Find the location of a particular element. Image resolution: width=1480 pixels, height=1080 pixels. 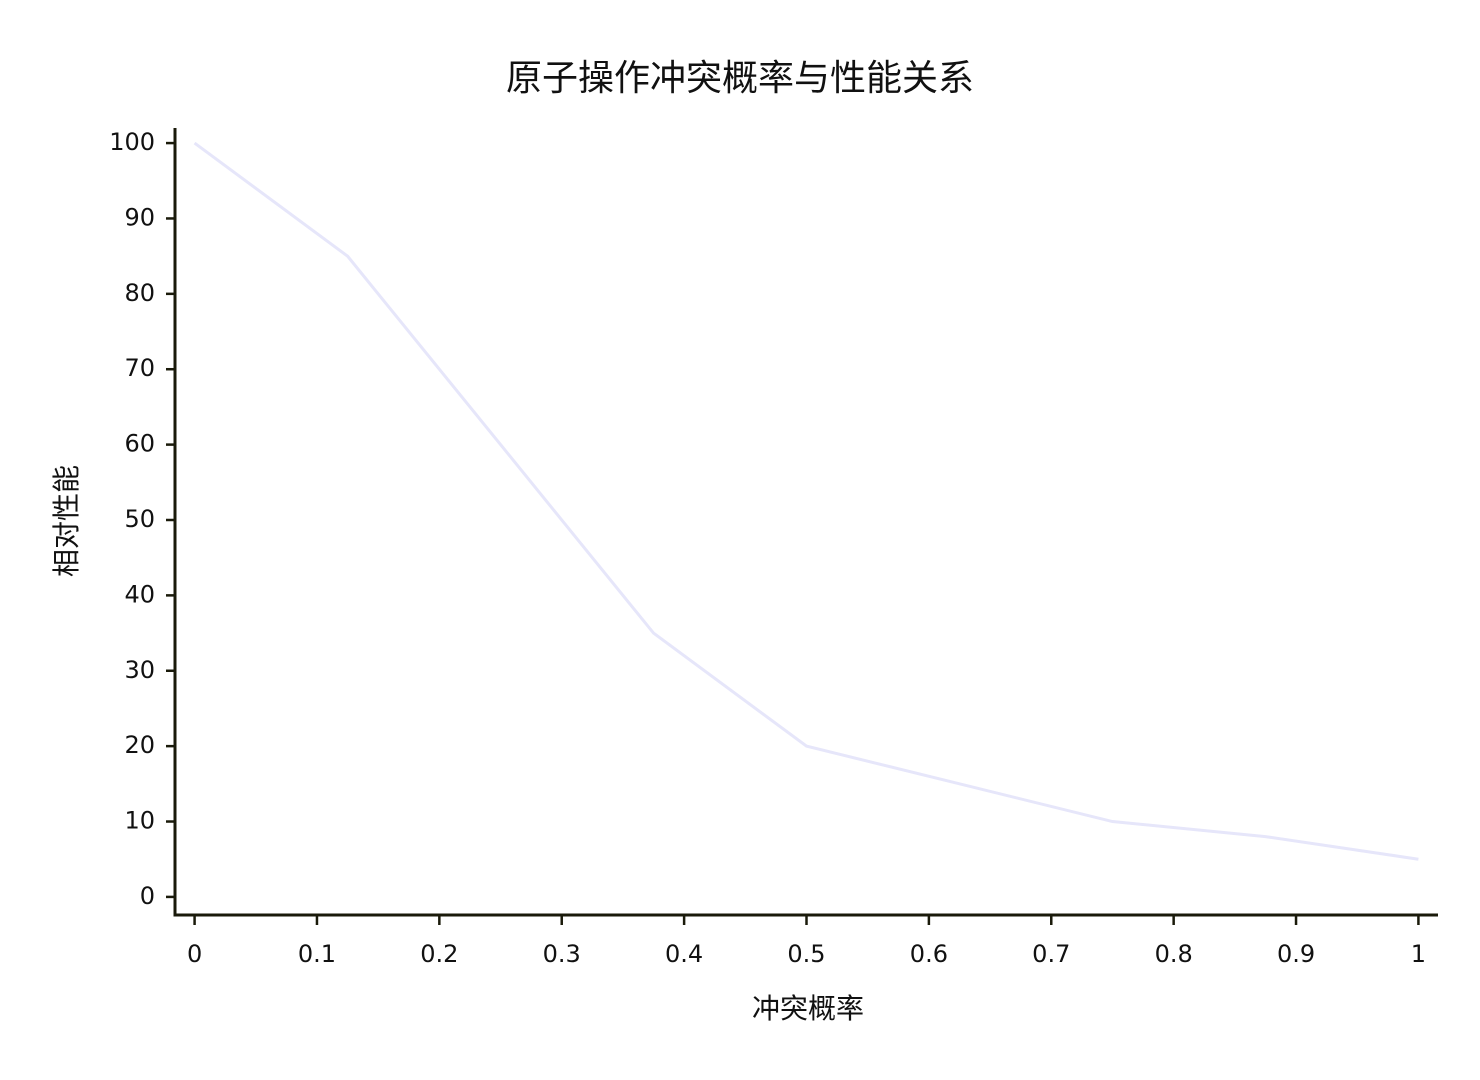

x-axis-label: 冲突概率 is located at coordinates (808, 1008).